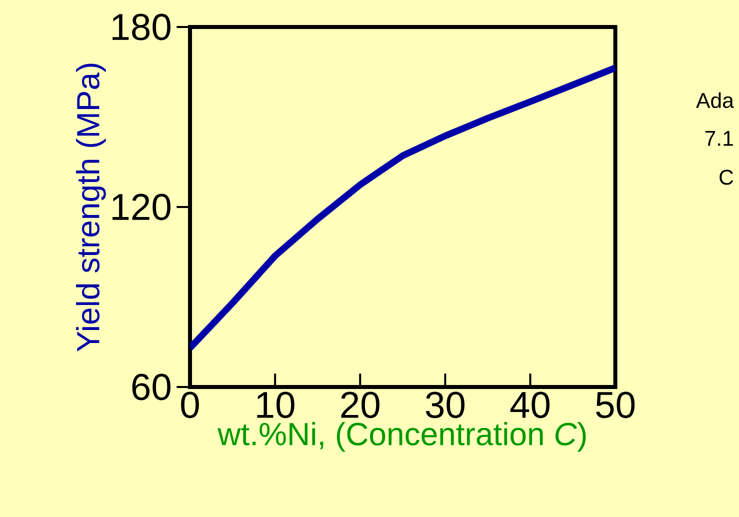 Image resolution: width=739 pixels, height=517 pixels. Describe the element at coordinates (151, 387) in the screenshot. I see `y-tick-label: 60` at that location.